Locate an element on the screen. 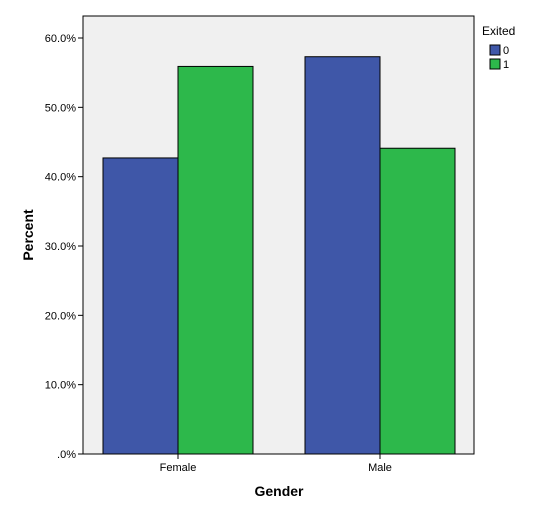 The height and width of the screenshot is (517, 548). y-tick-label: 50.0% is located at coordinates (60, 108).